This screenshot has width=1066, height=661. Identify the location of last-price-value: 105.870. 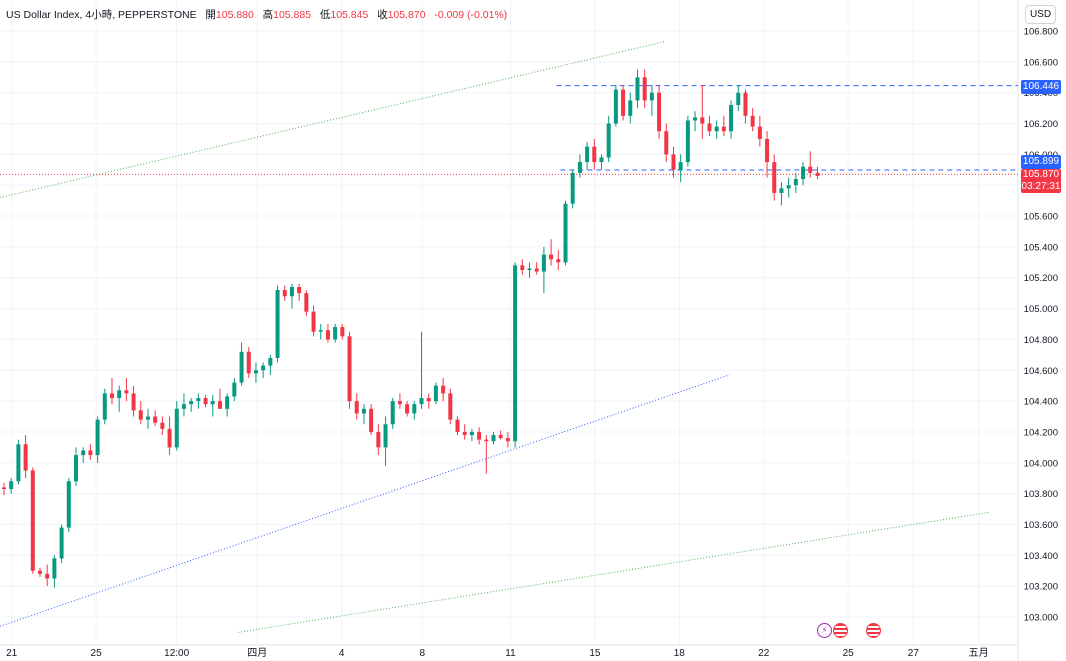
(1041, 174).